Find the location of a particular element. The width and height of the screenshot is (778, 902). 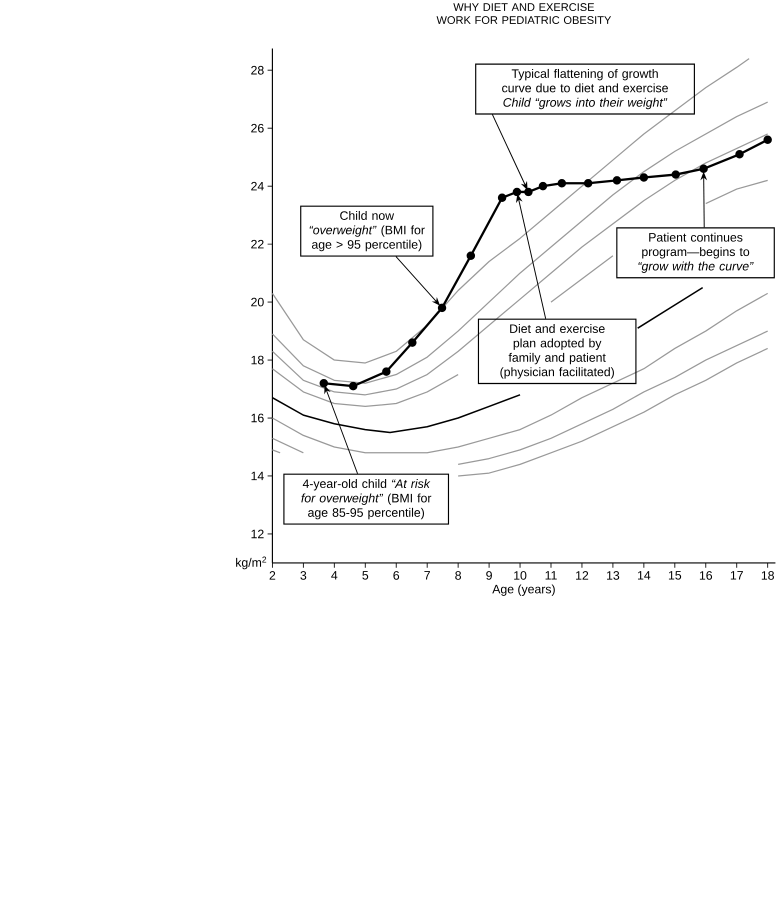

x-tick-label: 8 is located at coordinates (458, 575).